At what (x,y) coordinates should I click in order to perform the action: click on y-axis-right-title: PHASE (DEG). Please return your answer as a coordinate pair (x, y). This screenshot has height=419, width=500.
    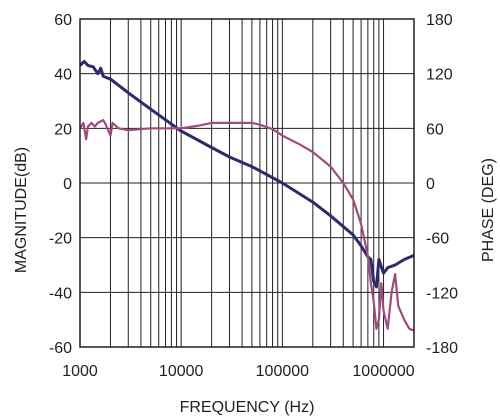
    Looking at the image, I should click on (488, 210).